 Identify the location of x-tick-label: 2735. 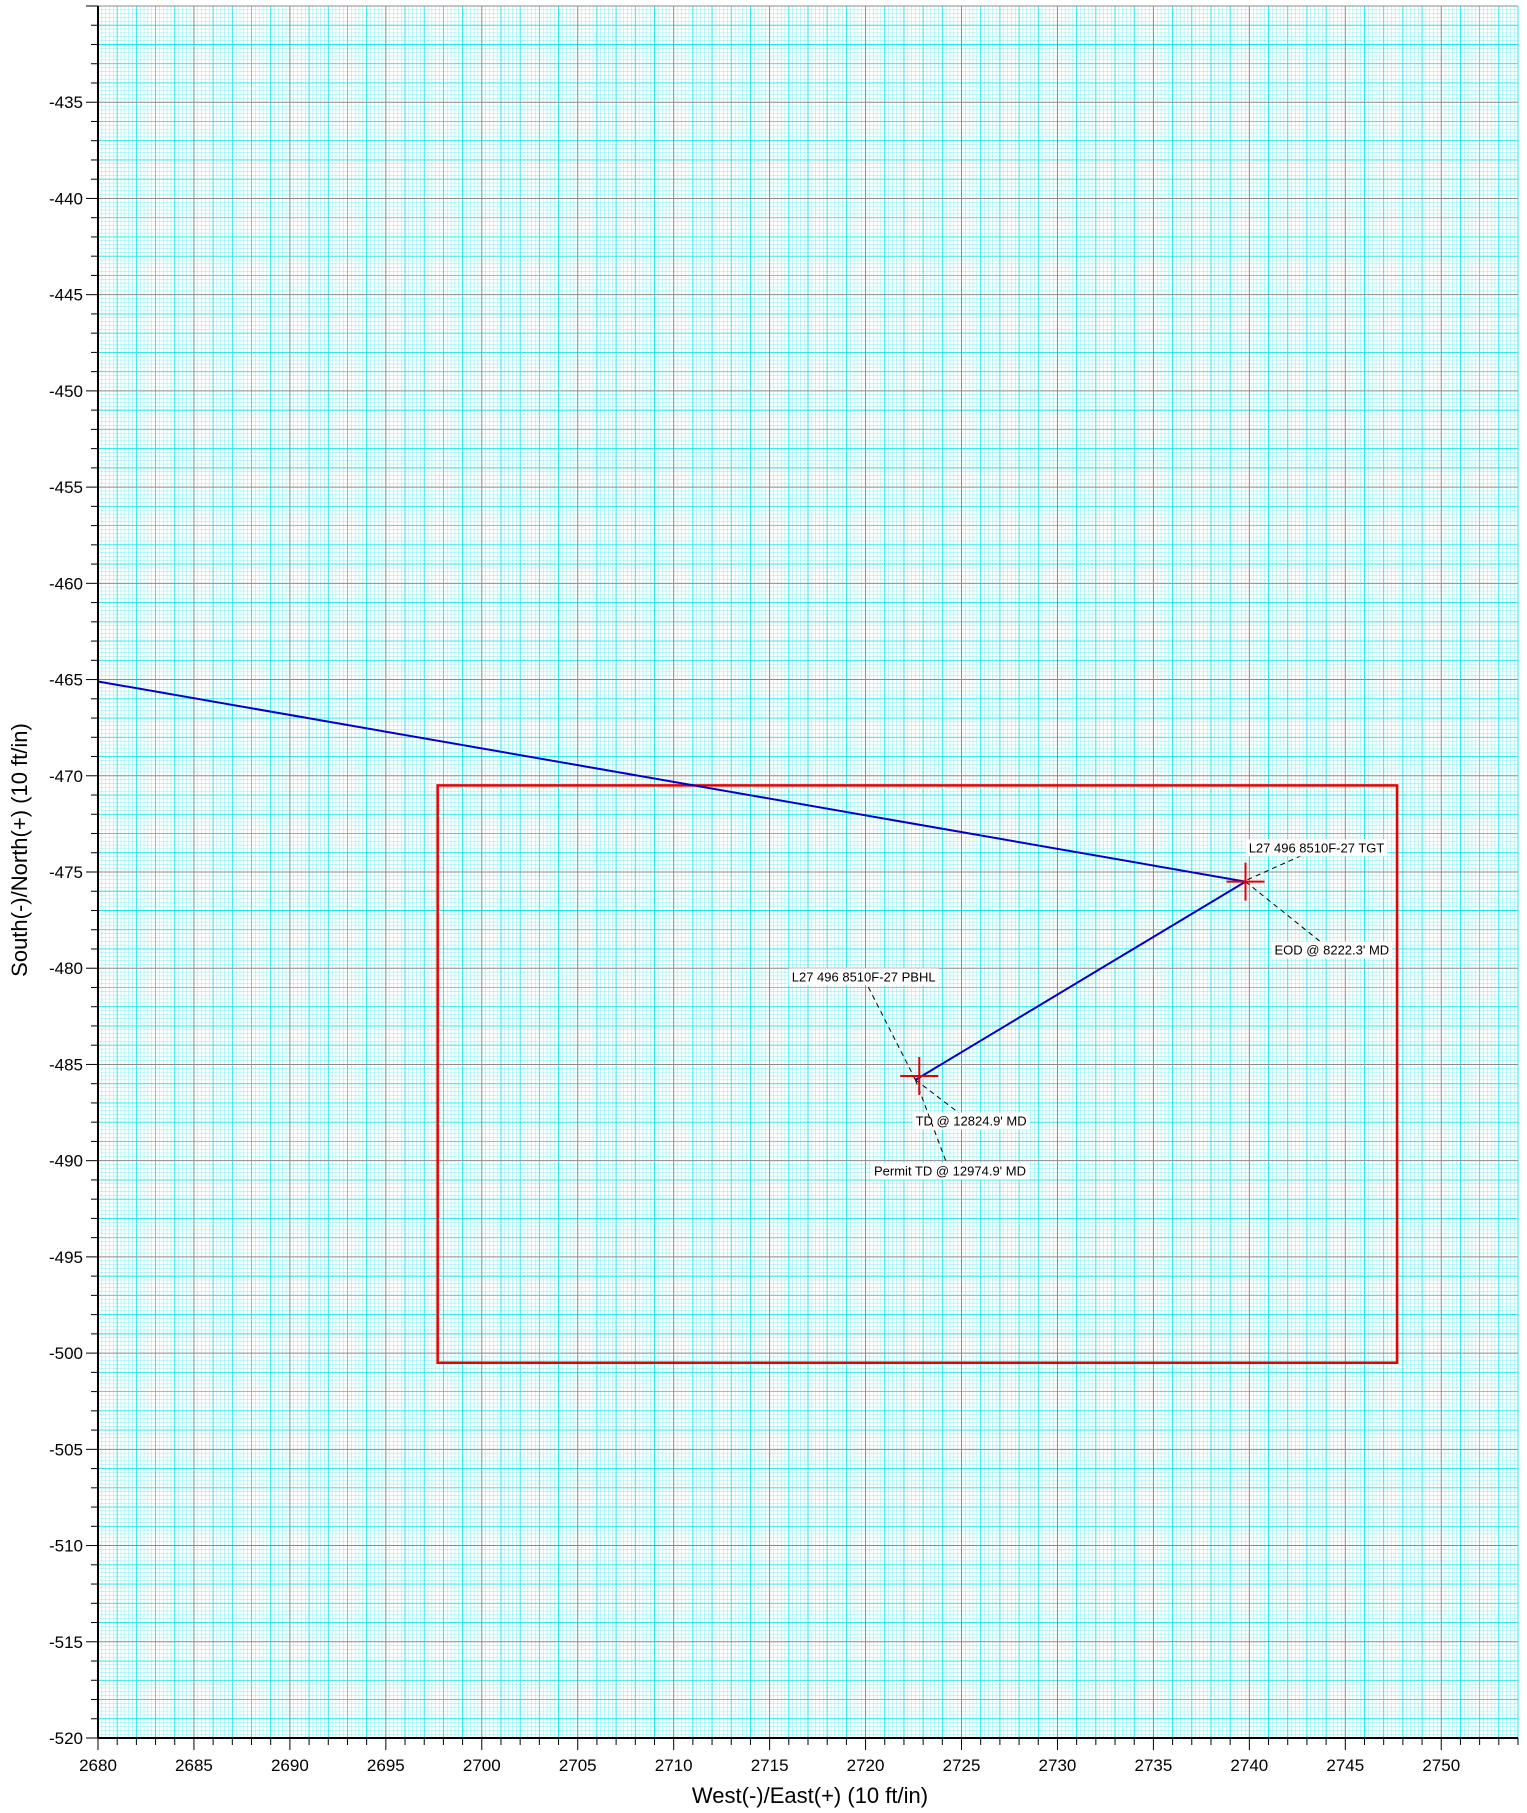
(1153, 1765).